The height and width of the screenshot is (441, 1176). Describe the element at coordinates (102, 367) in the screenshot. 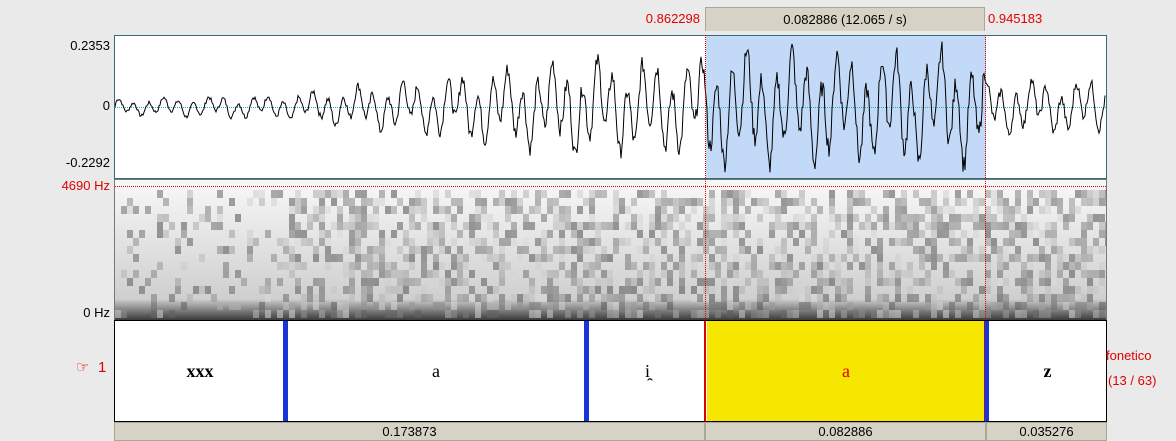

I see `tier-number: 1` at that location.